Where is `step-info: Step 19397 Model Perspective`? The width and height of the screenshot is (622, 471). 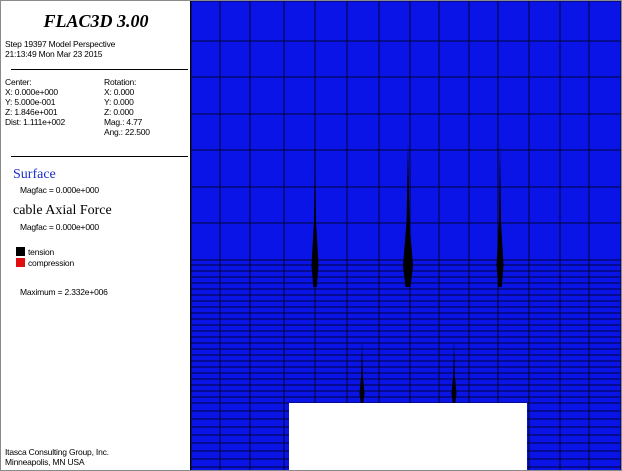
step-info: Step 19397 Model Perspective is located at coordinates (60, 44).